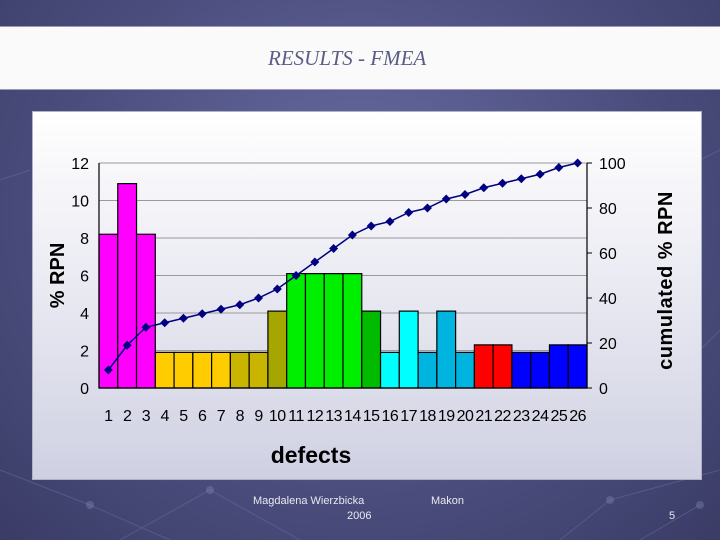 The image size is (720, 540). What do you see at coordinates (448, 501) in the screenshot?
I see `footer-company: Makon` at bounding box center [448, 501].